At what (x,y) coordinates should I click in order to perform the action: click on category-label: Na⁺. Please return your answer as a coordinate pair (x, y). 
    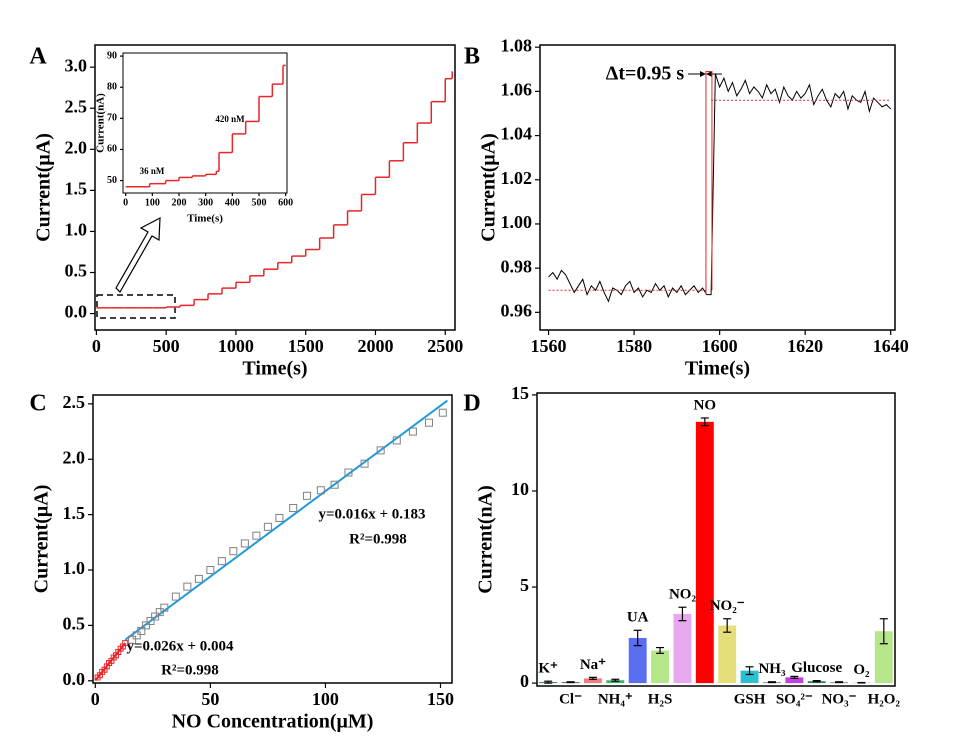
    Looking at the image, I should click on (593, 665).